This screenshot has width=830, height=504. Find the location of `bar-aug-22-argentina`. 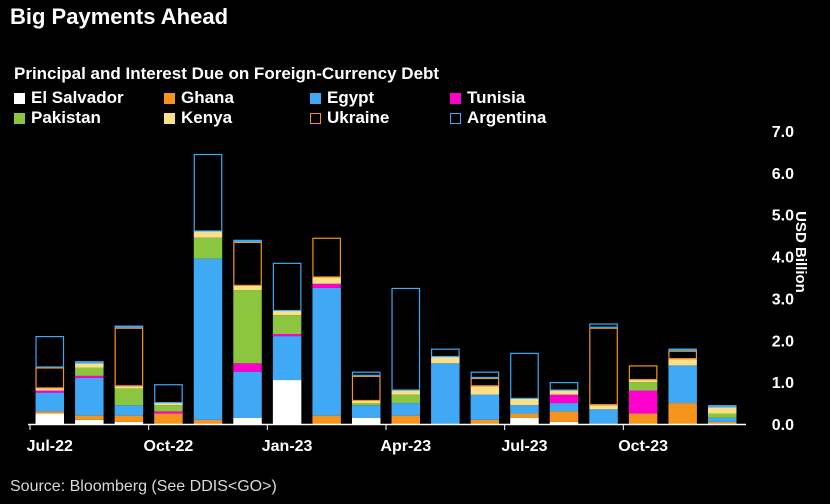

bar-aug-22-argentina is located at coordinates (89, 362).